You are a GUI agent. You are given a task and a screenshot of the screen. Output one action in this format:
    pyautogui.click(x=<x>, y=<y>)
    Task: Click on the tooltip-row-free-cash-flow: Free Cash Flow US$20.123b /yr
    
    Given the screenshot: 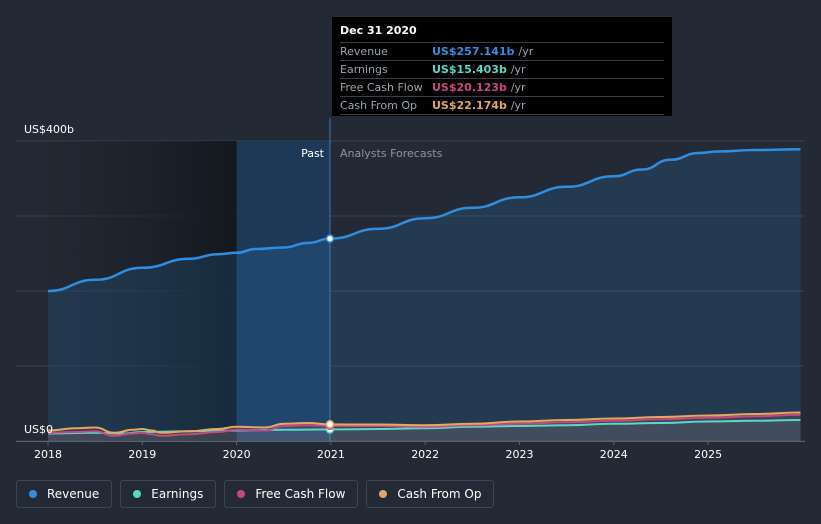 What is the action you would take?
    pyautogui.click(x=502, y=87)
    